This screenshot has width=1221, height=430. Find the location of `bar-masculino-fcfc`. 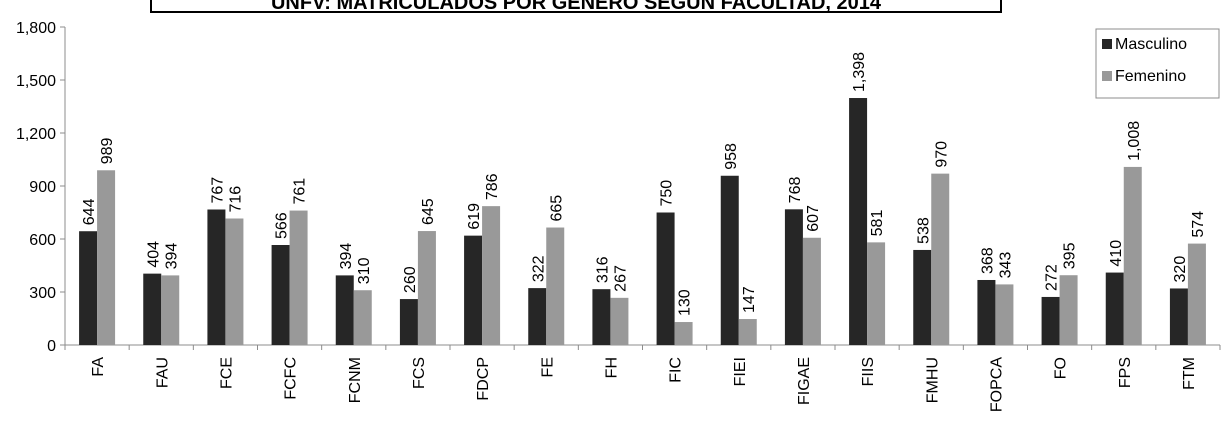

bar-masculino-fcfc is located at coordinates (280, 295).